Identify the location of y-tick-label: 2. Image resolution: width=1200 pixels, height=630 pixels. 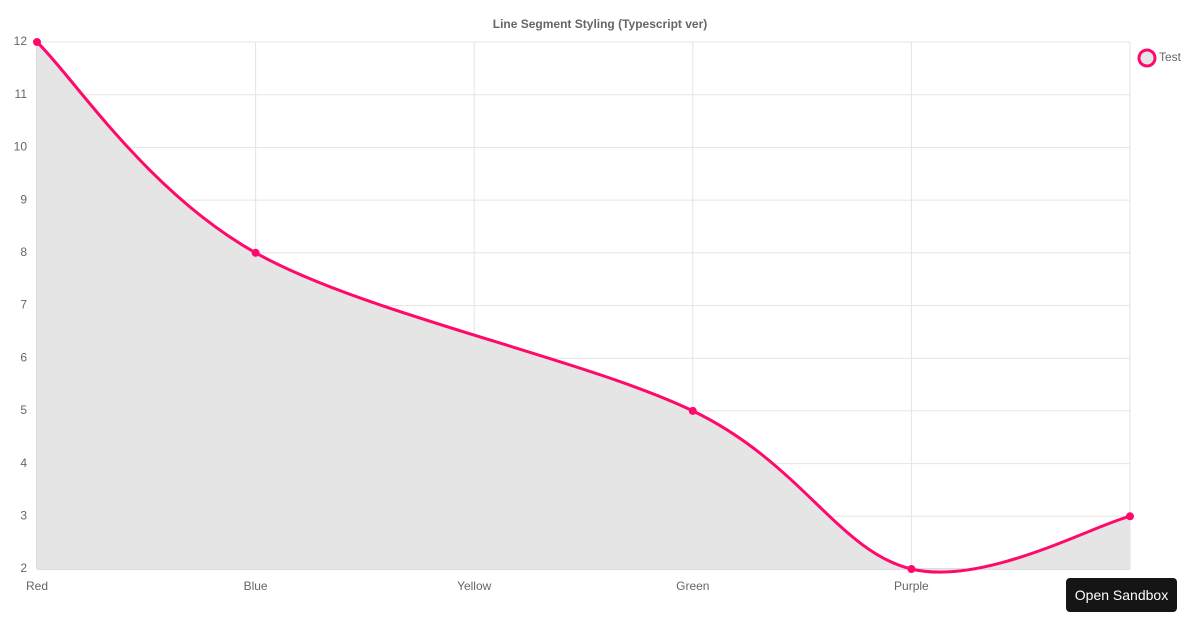
(23, 568).